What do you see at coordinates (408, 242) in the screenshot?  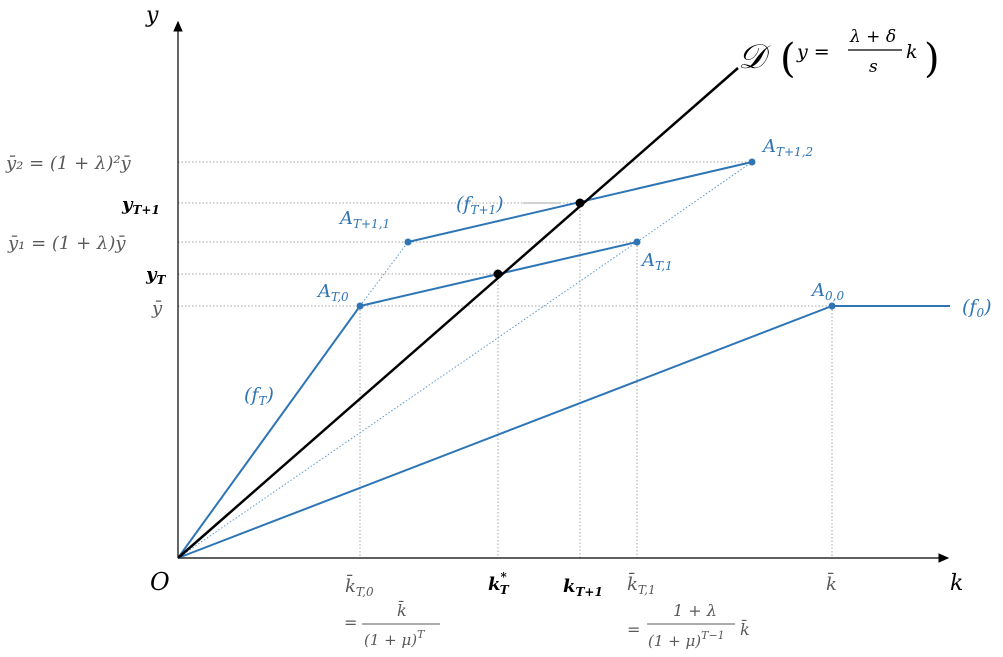 I see `point-AT11` at bounding box center [408, 242].